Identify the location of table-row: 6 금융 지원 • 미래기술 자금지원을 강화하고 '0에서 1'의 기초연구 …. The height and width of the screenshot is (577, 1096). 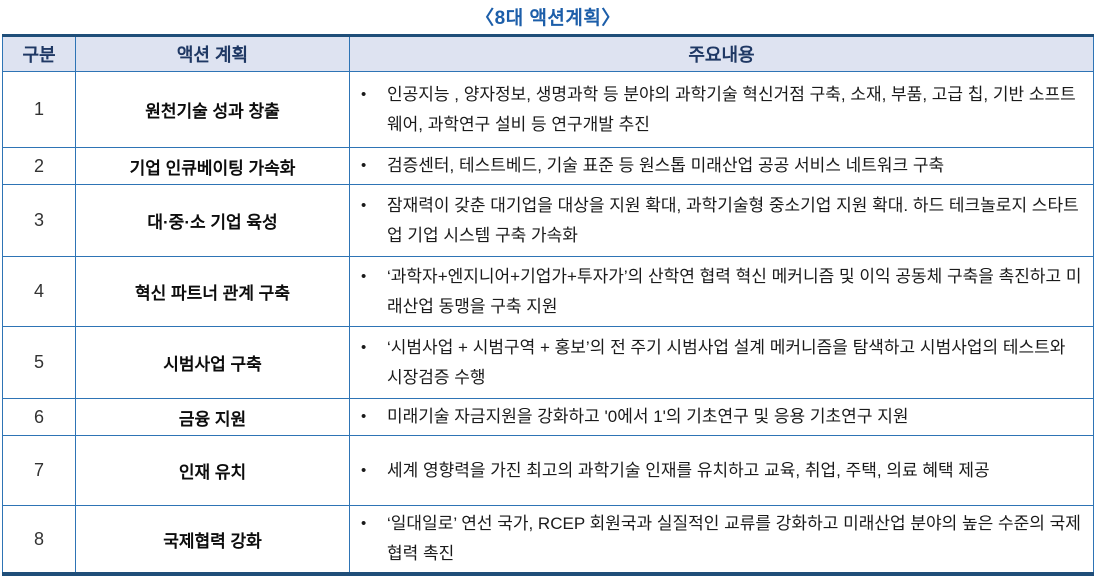
(548, 417).